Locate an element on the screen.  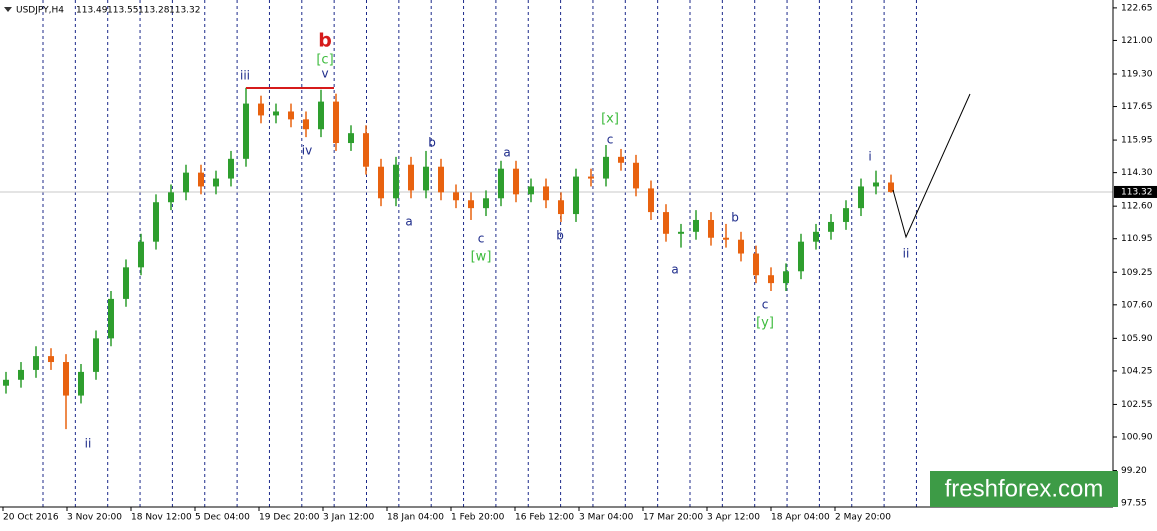
wave-label: i is located at coordinates (869, 157).